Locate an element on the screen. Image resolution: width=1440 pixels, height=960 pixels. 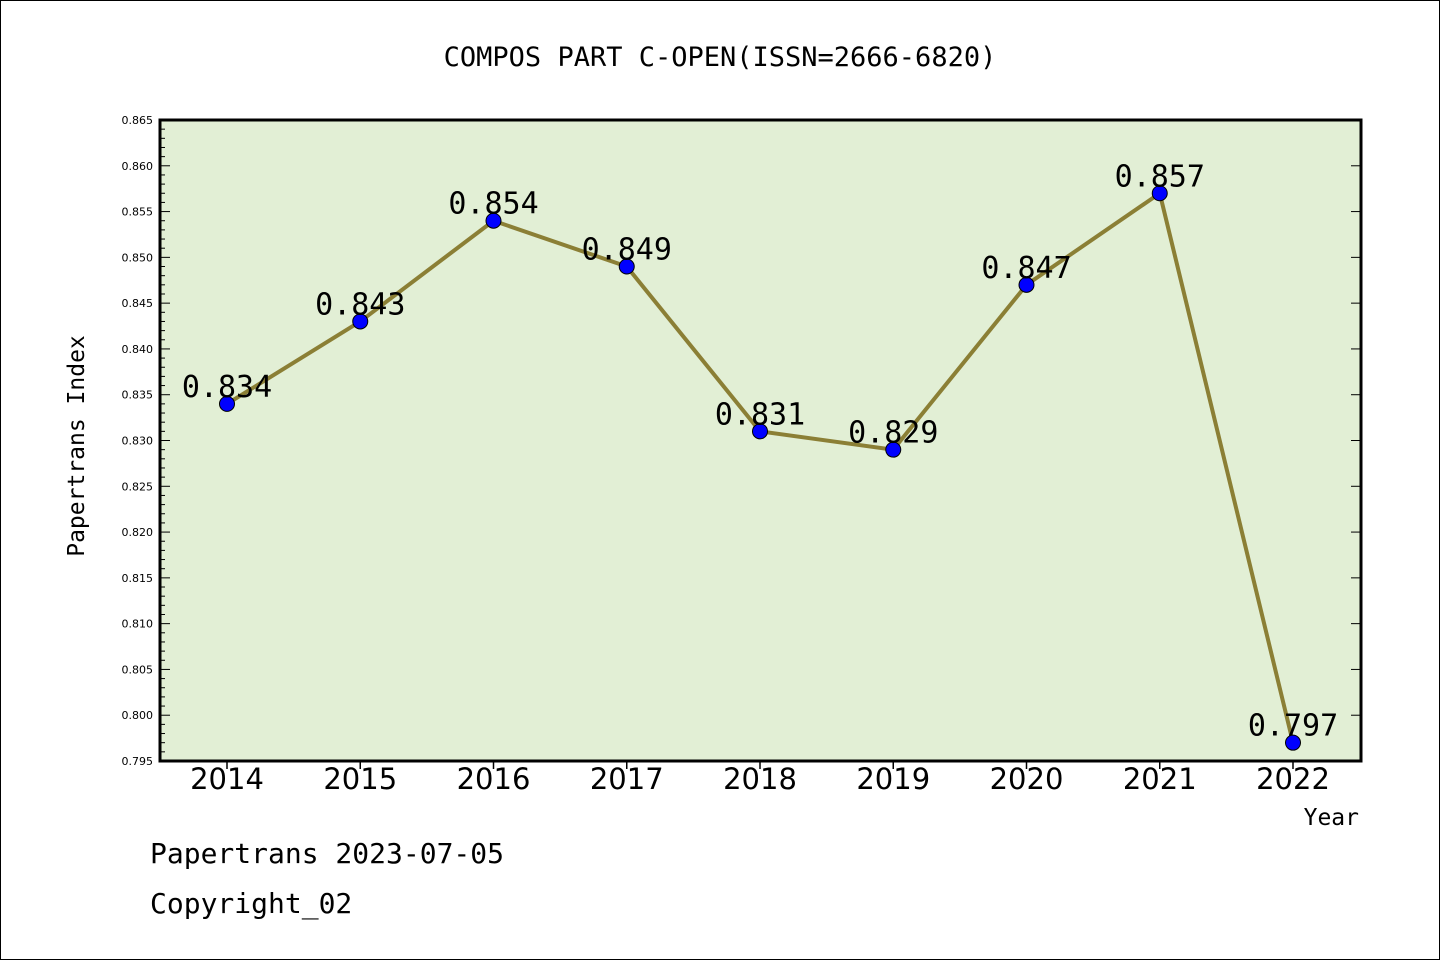
data-label: 0.857 is located at coordinates (1160, 176).